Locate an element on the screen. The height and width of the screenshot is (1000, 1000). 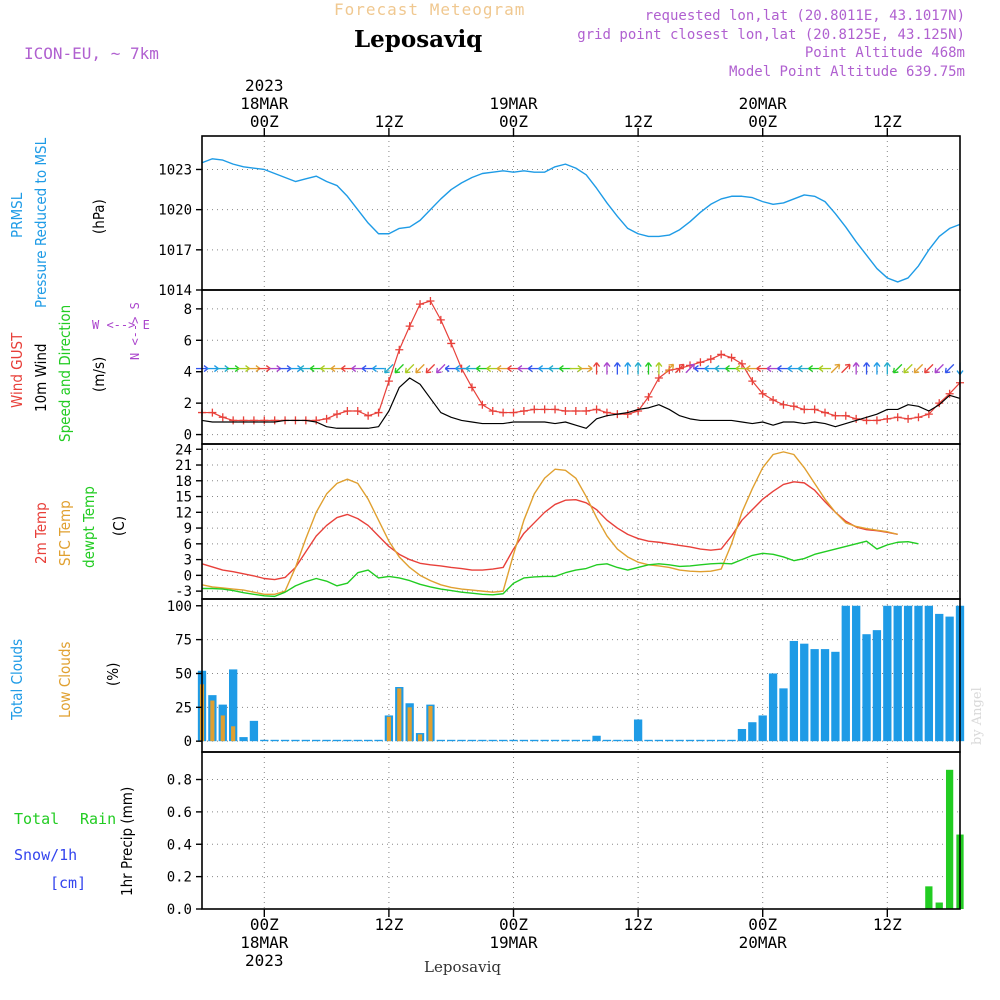
top-time-label: 00Z is located at coordinates (762, 121).